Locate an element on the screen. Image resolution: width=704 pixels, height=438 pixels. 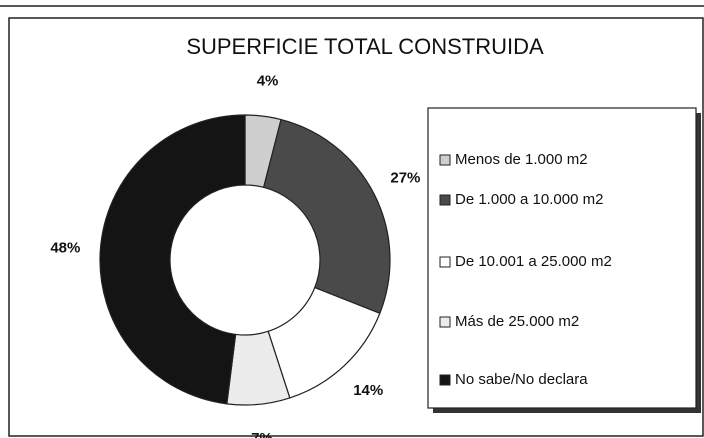
data-label: 48% is located at coordinates (65, 248).